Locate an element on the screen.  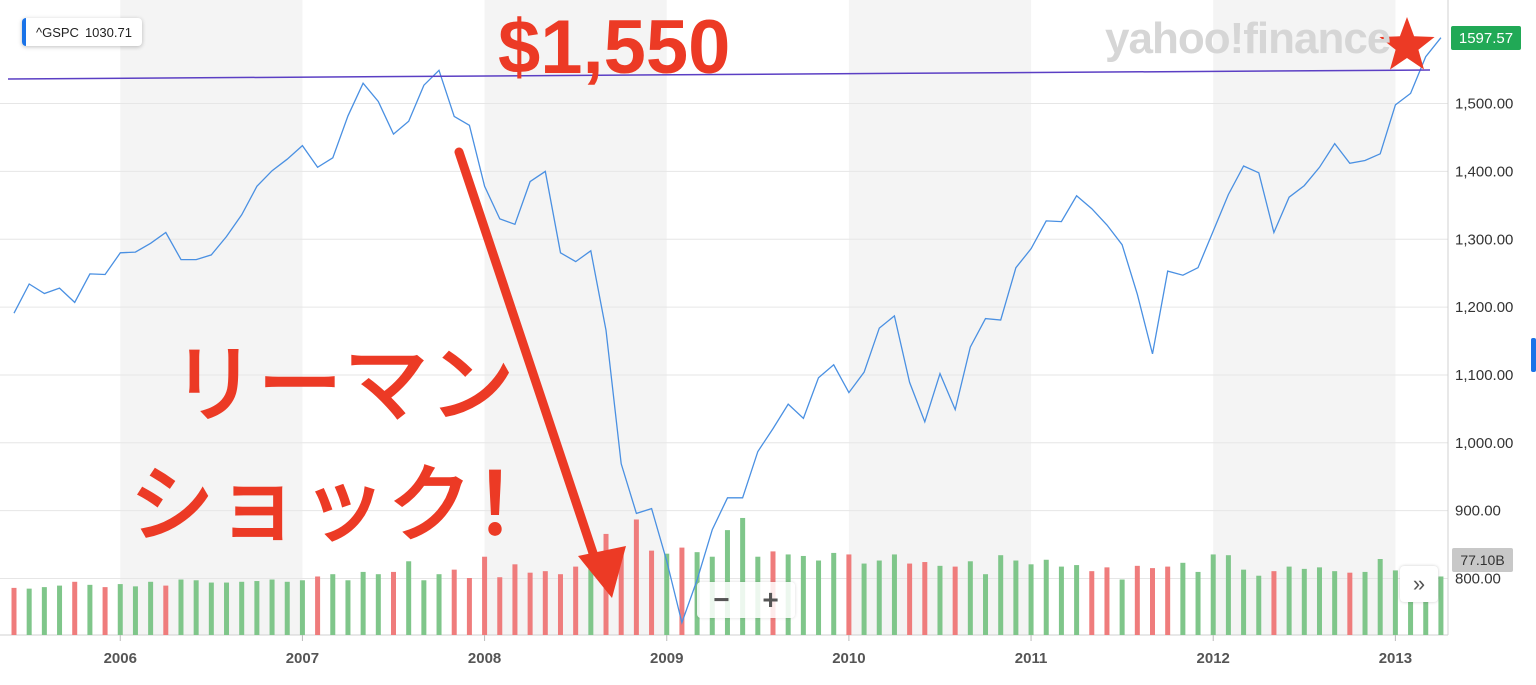
scroll-handle is located at coordinates (1533, 355).